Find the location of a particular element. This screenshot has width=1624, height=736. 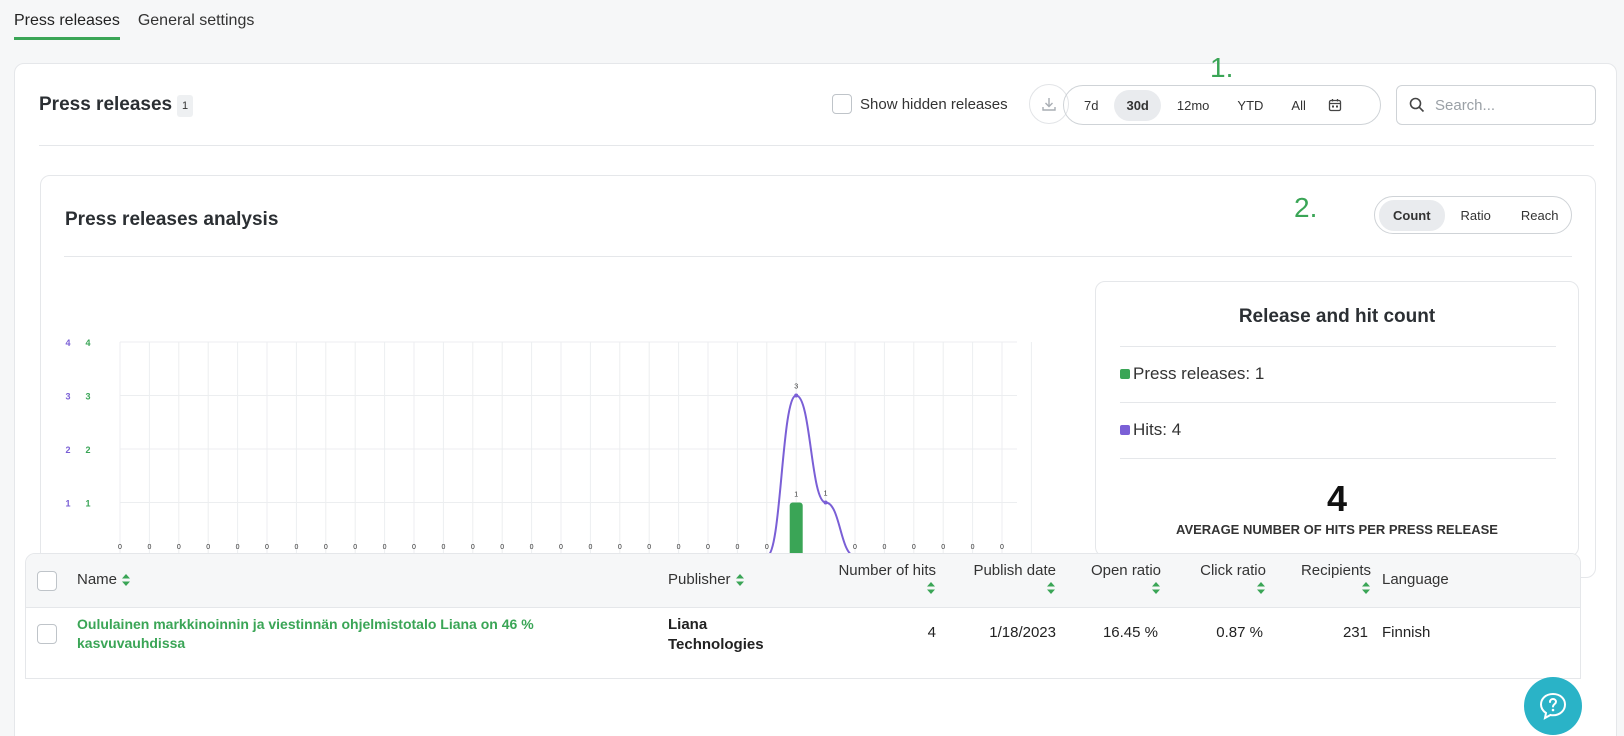

select-all-checkbox is located at coordinates (47, 581).